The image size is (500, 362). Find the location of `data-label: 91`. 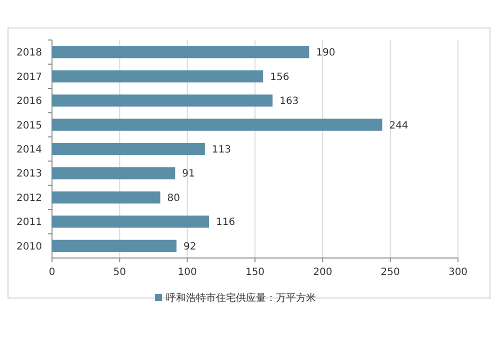

data-label: 91 is located at coordinates (188, 174).